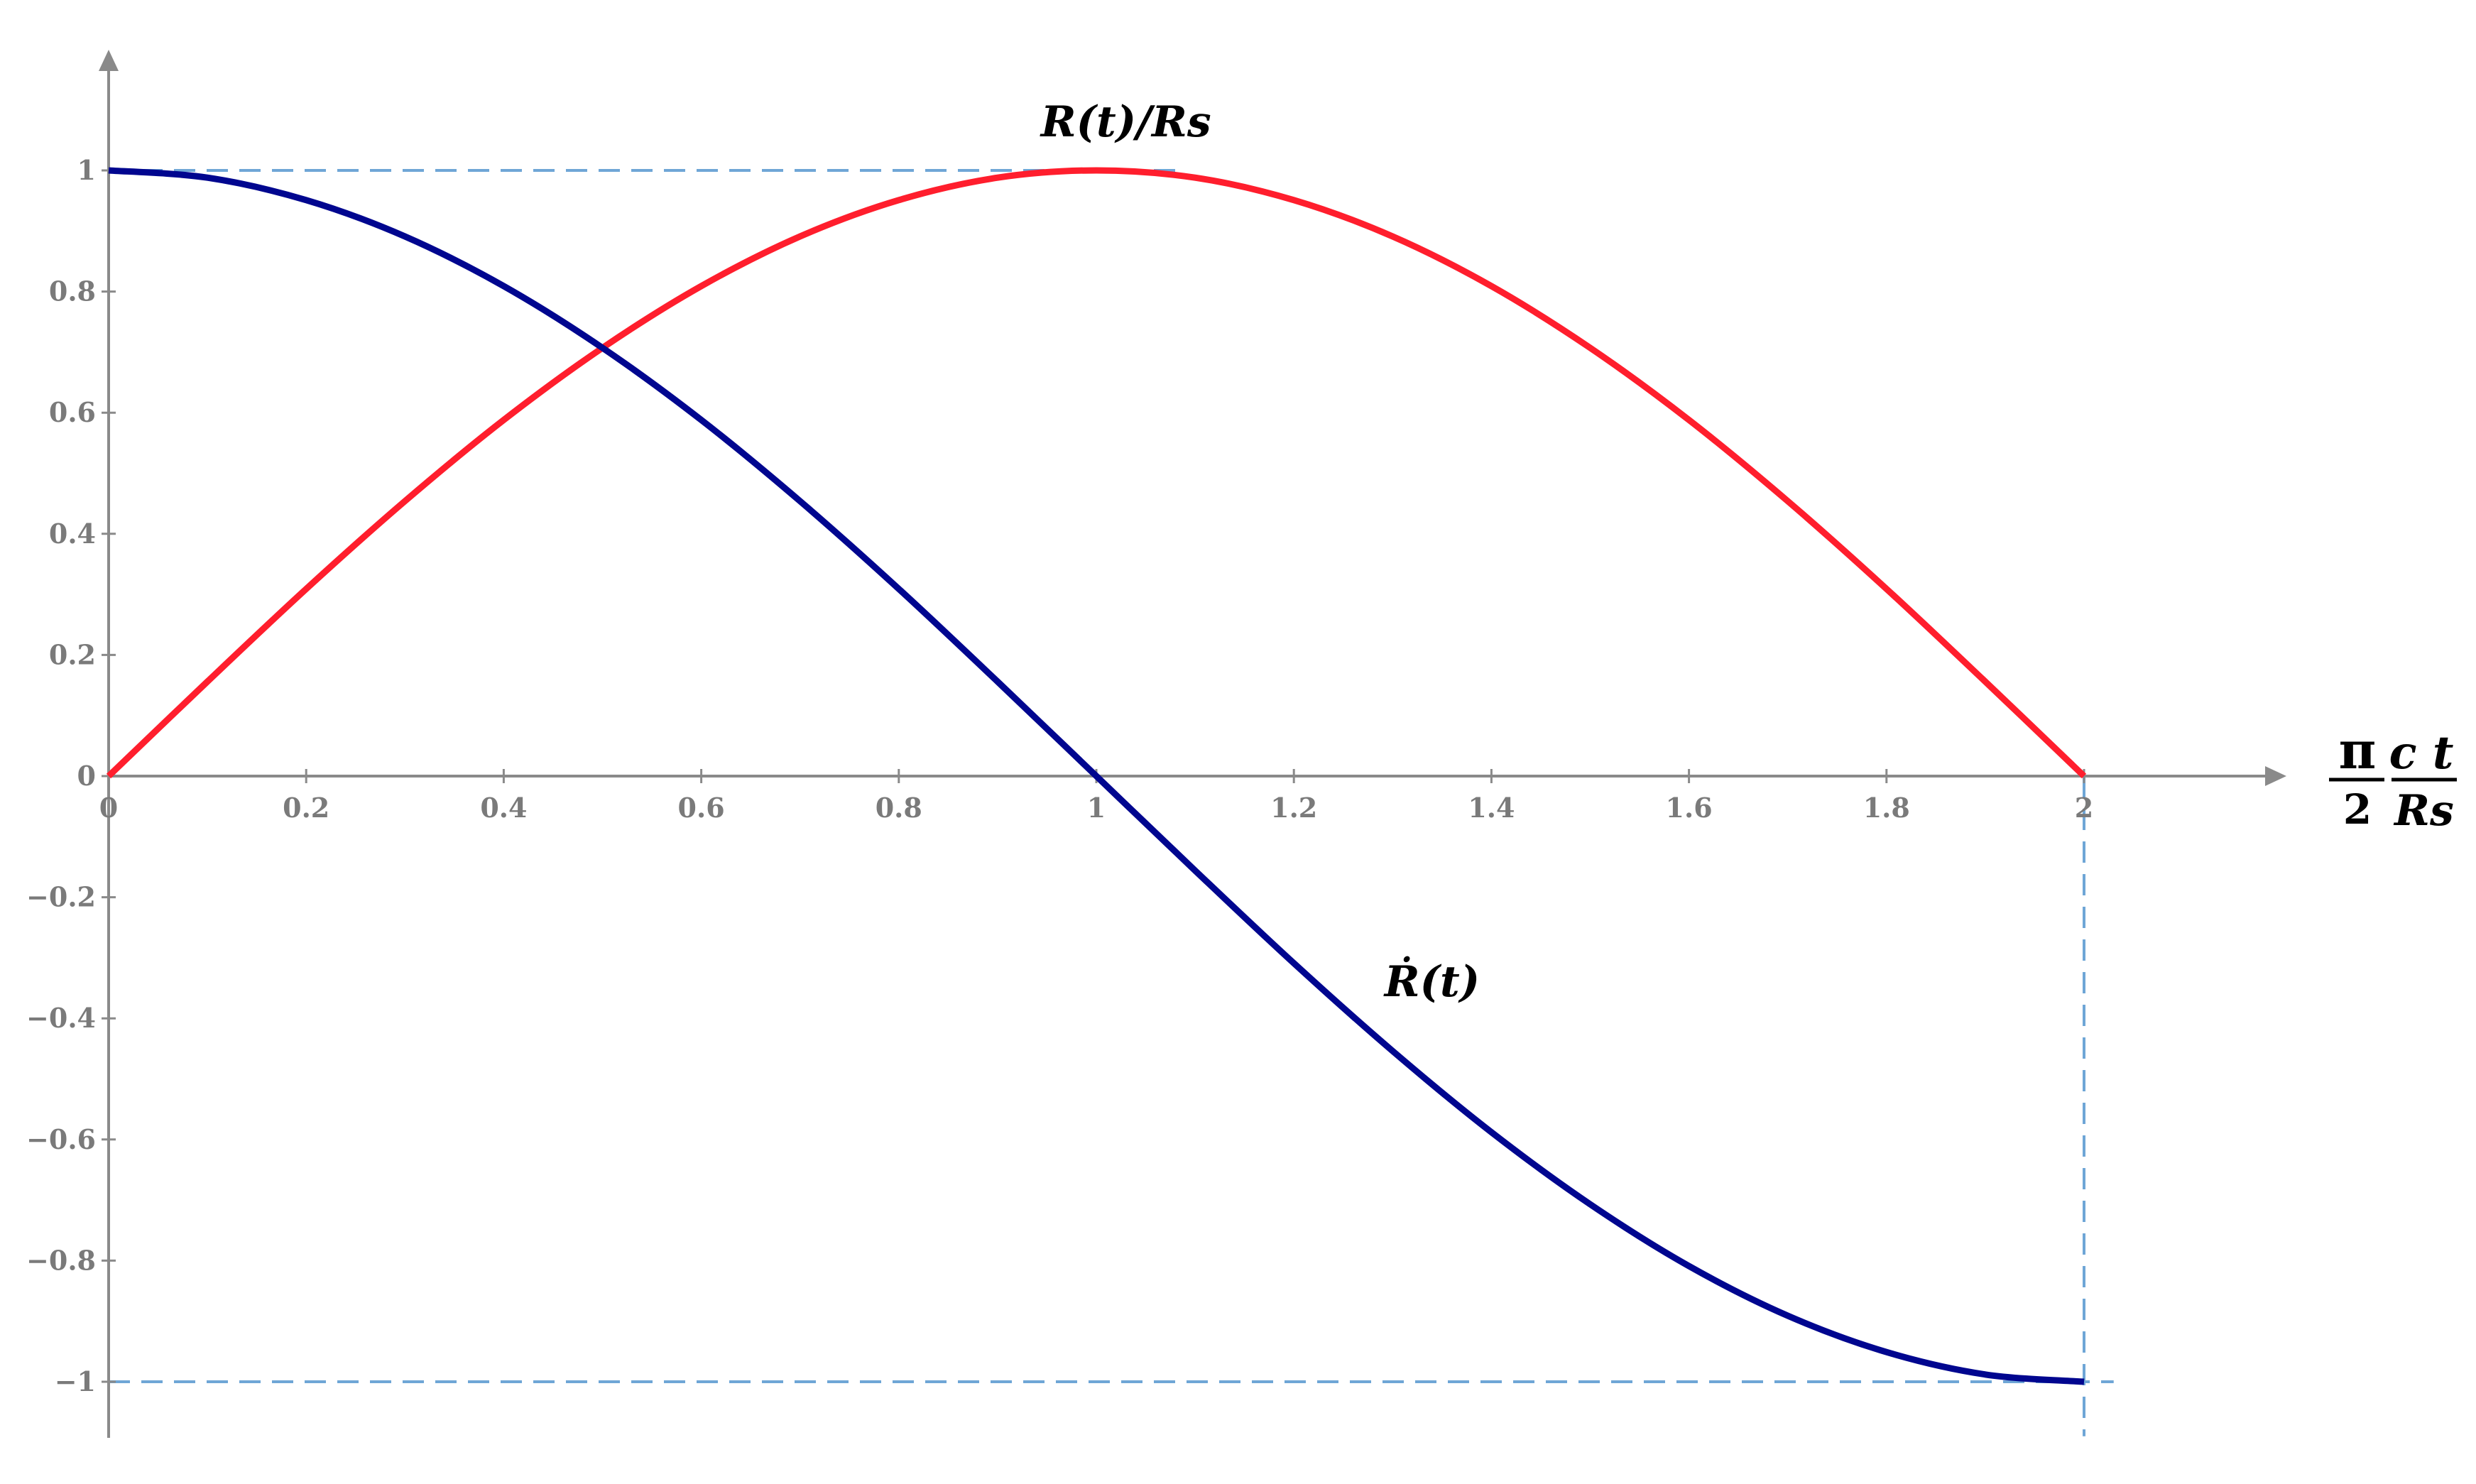 Image resolution: width=2476 pixels, height=1484 pixels. I want to click on y-tick-label: 0.2, so click(72, 654).